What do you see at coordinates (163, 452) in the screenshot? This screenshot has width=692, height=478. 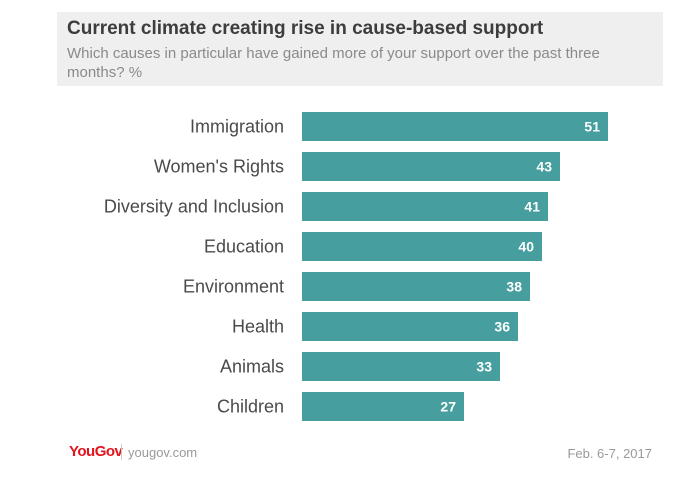 I see `footer-url: yougov.com` at bounding box center [163, 452].